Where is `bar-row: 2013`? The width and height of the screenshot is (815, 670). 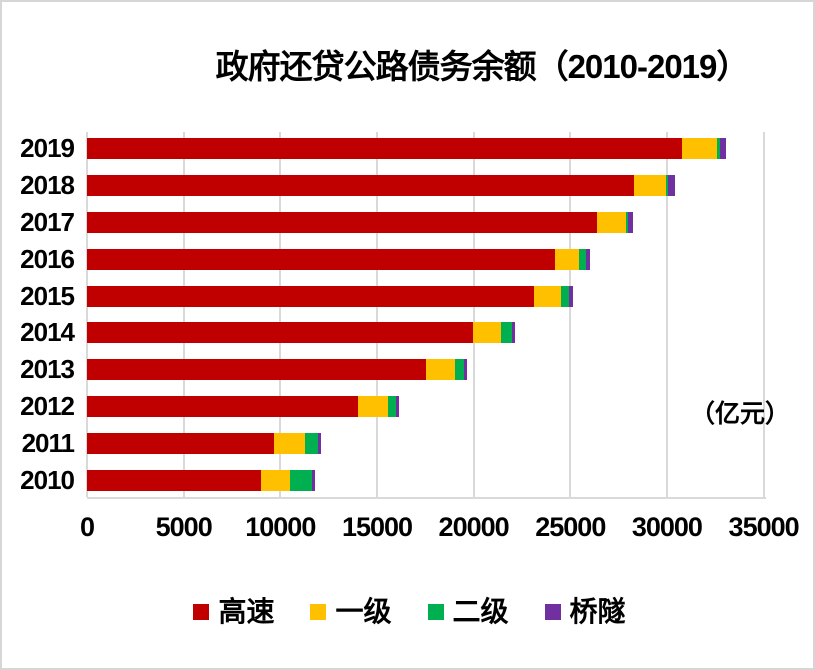
bar-row: 2013 is located at coordinates (407, 369).